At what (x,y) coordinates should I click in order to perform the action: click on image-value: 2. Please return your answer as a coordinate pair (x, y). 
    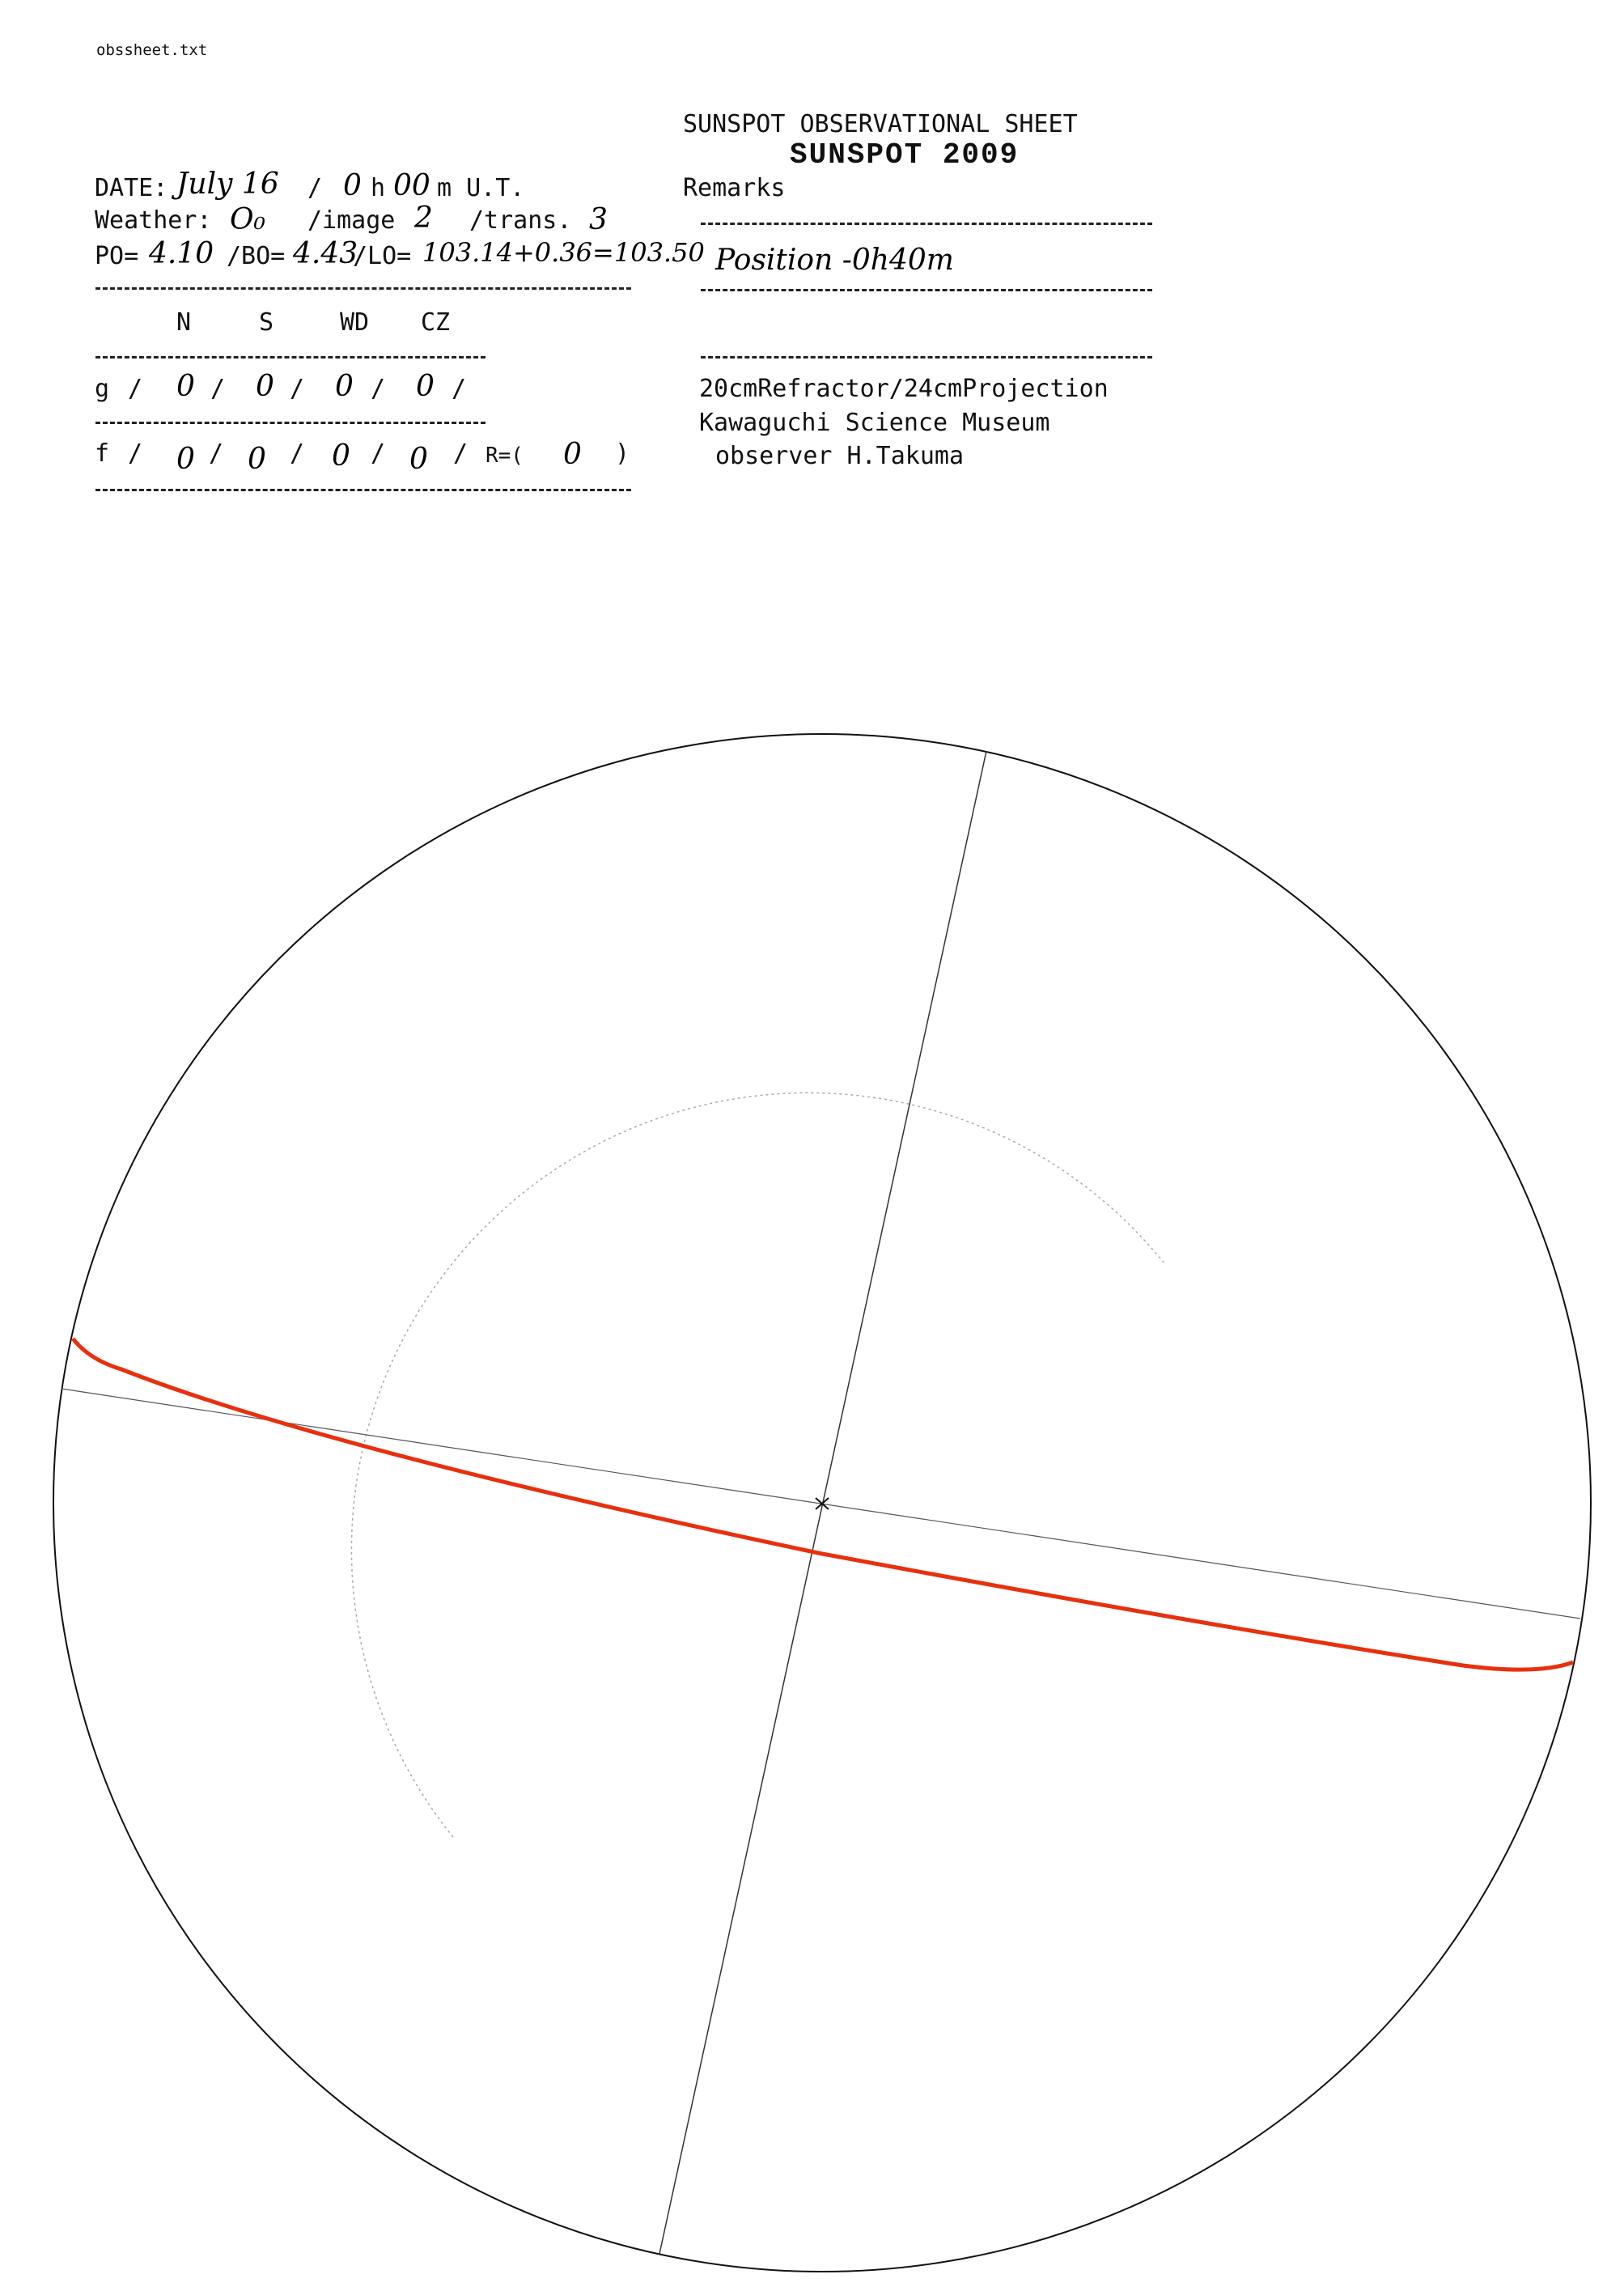
    Looking at the image, I should click on (423, 218).